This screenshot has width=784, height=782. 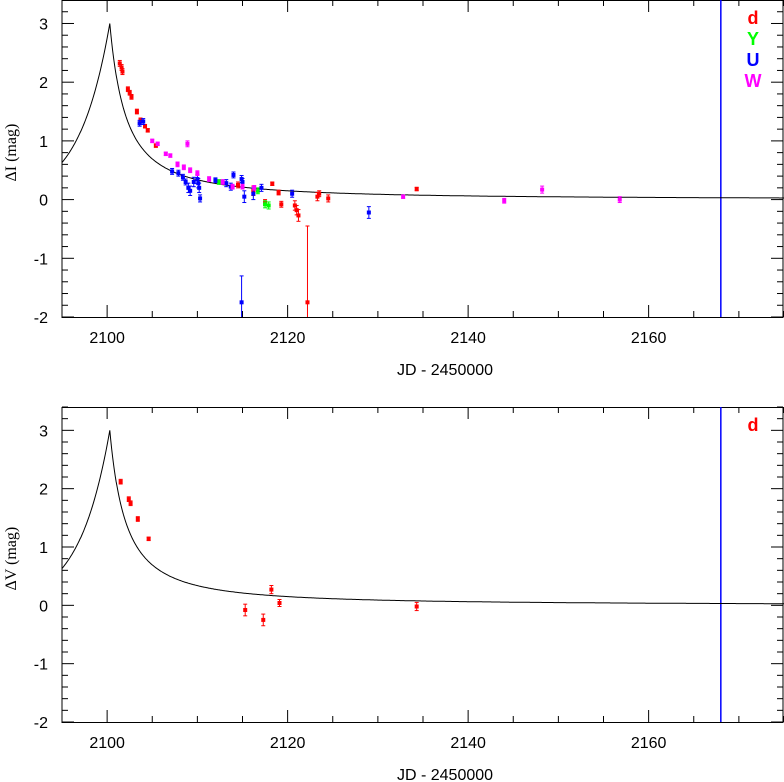 I want to click on y-axis-label: ΔV (mag), so click(x=11, y=559).